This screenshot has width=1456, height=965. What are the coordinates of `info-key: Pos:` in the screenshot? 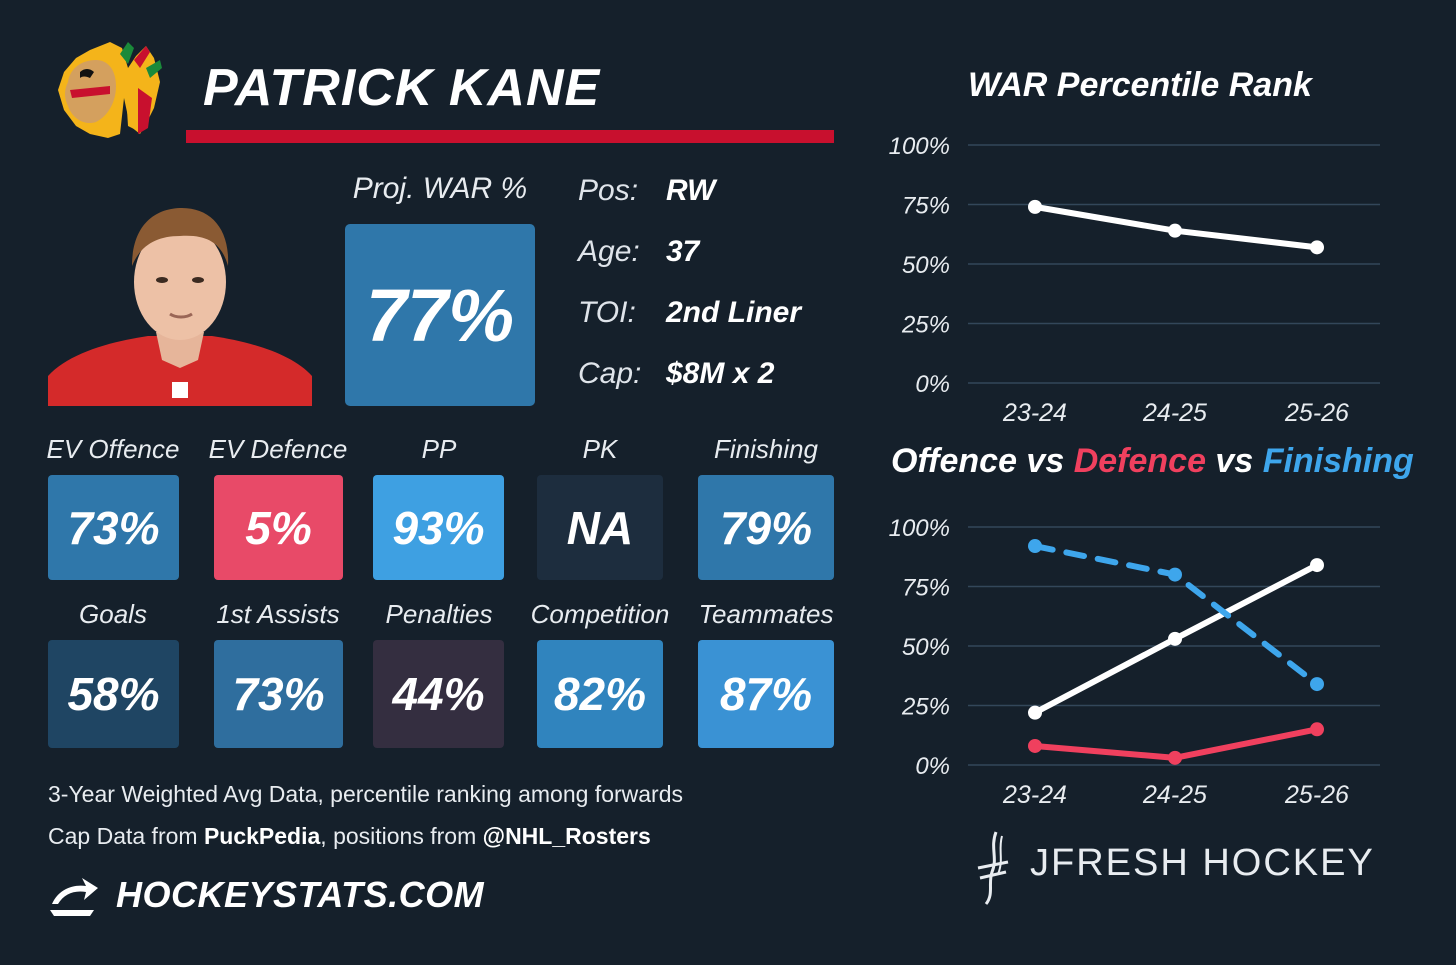 It's located at (608, 190).